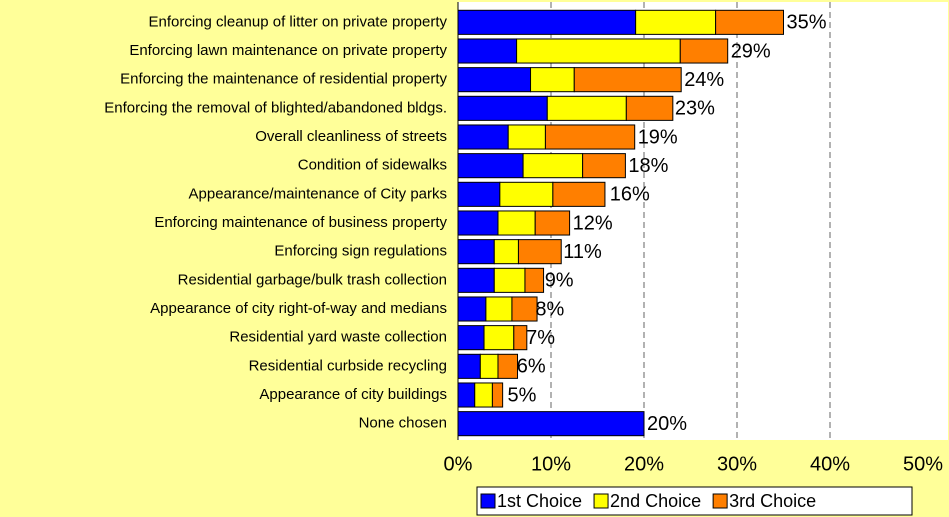 The image size is (949, 517). Describe the element at coordinates (695, 109) in the screenshot. I see `total-label: 23%` at that location.